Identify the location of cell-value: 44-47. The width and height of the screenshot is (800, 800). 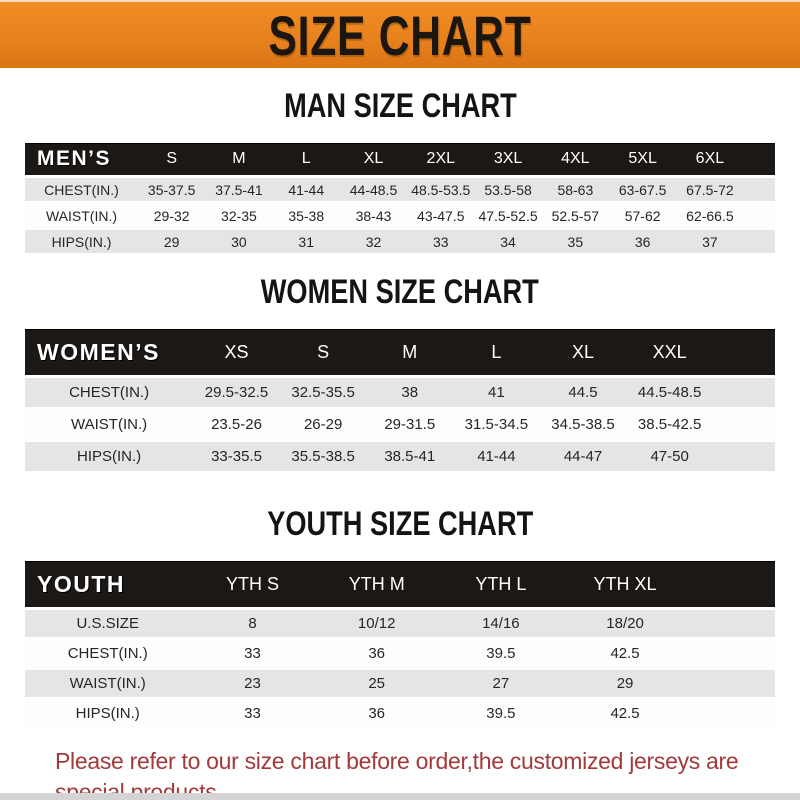
(583, 456).